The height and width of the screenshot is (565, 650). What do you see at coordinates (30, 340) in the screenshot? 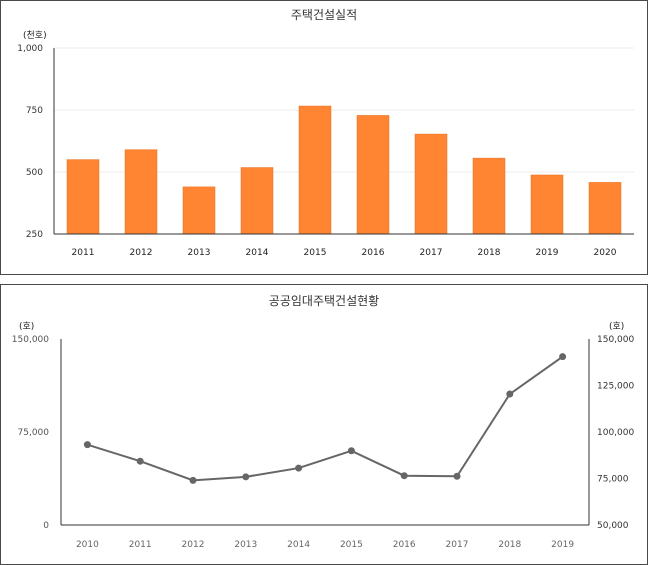
I see `left-y-tick-label: 150,000` at bounding box center [30, 340].